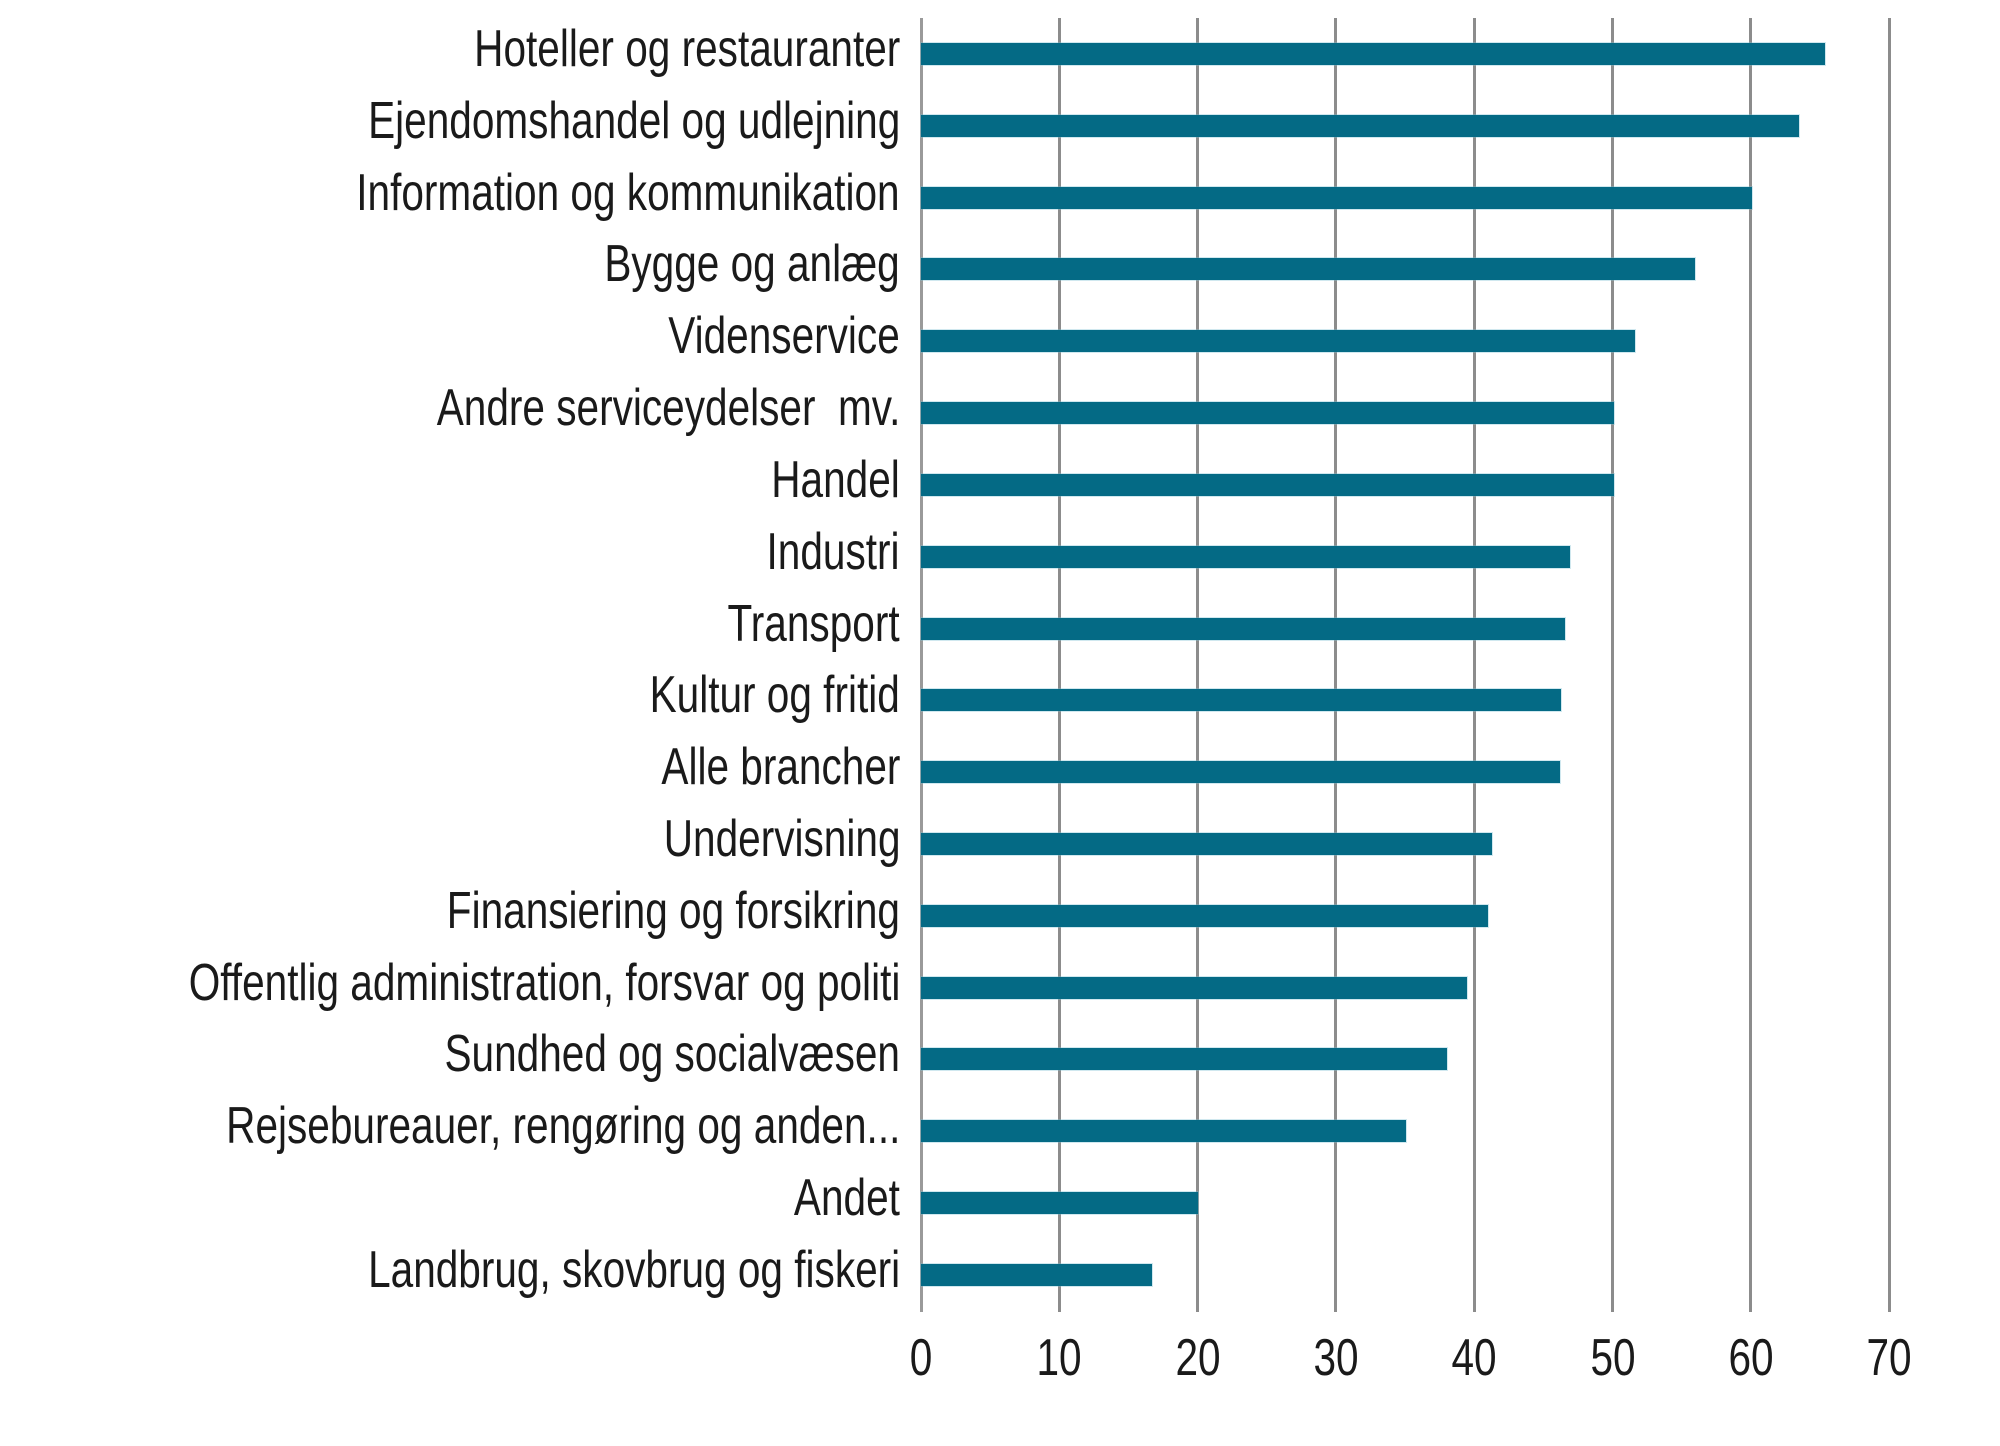 This screenshot has height=1446, width=2000. I want to click on x-tick-label: 40, so click(1474, 1358).